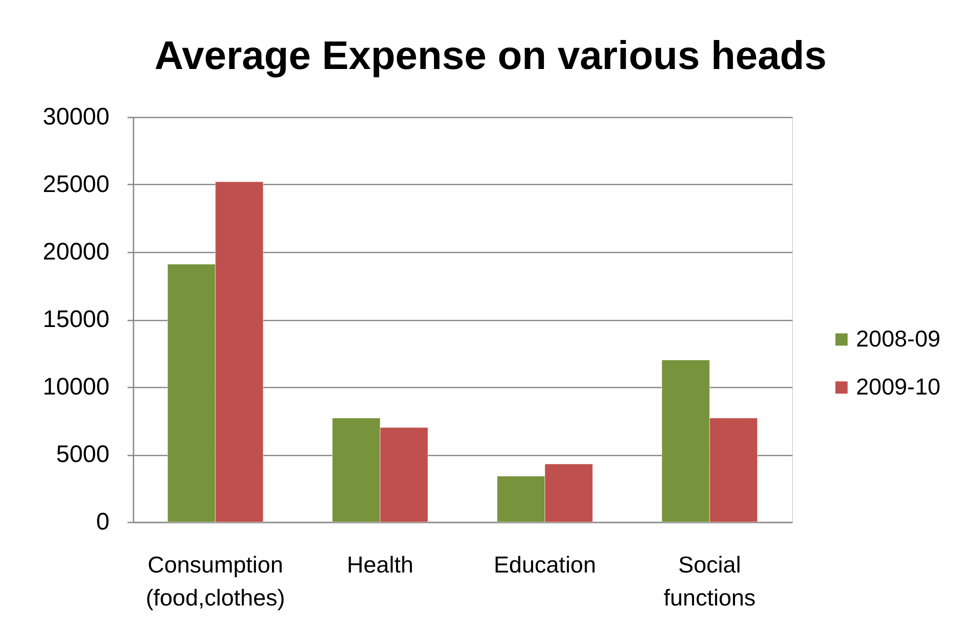 The image size is (963, 640). Describe the element at coordinates (76, 319) in the screenshot. I see `y-tick-label: 15000` at that location.